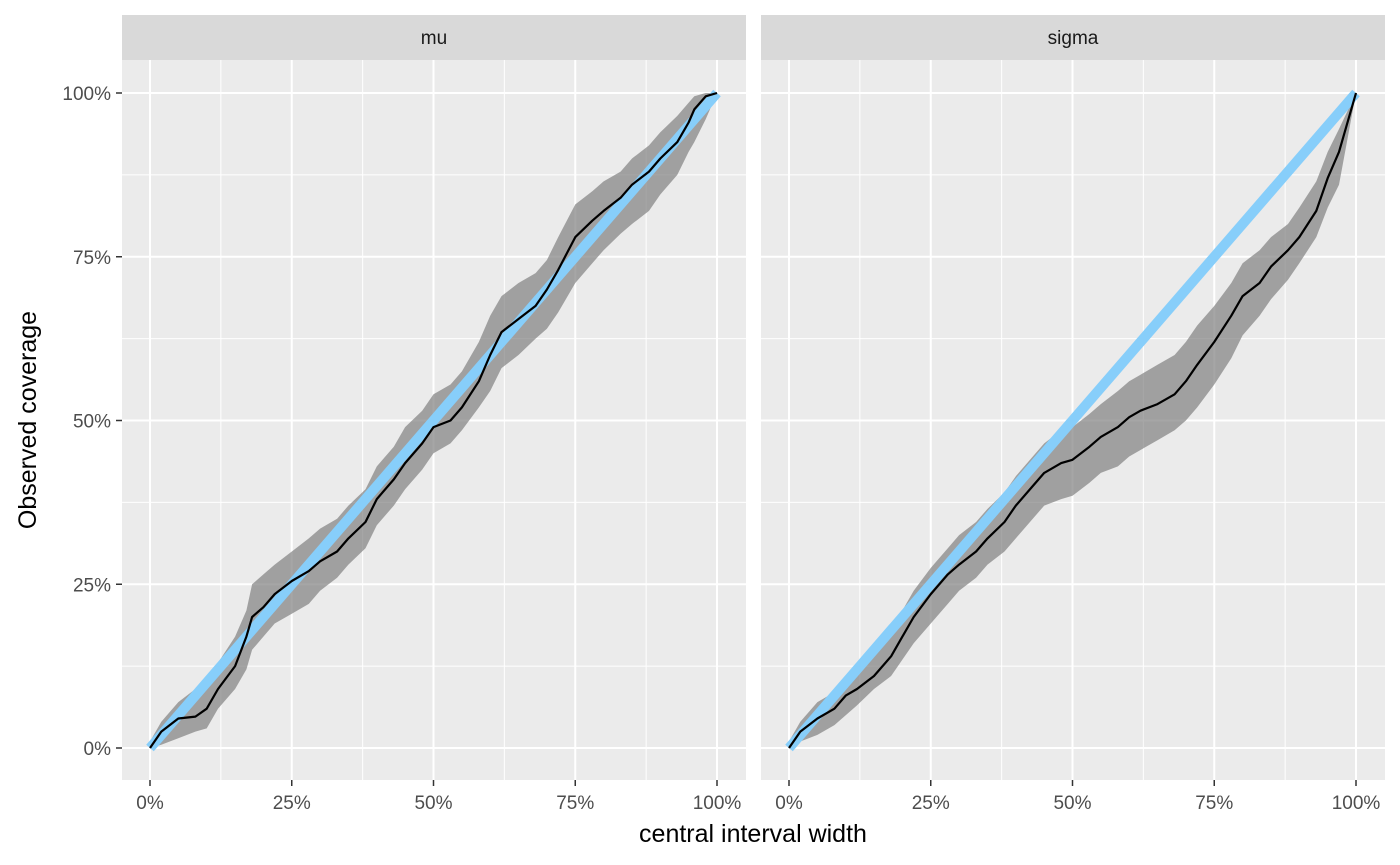  Describe the element at coordinates (92, 258) in the screenshot. I see `y-tick-label: 75%` at that location.